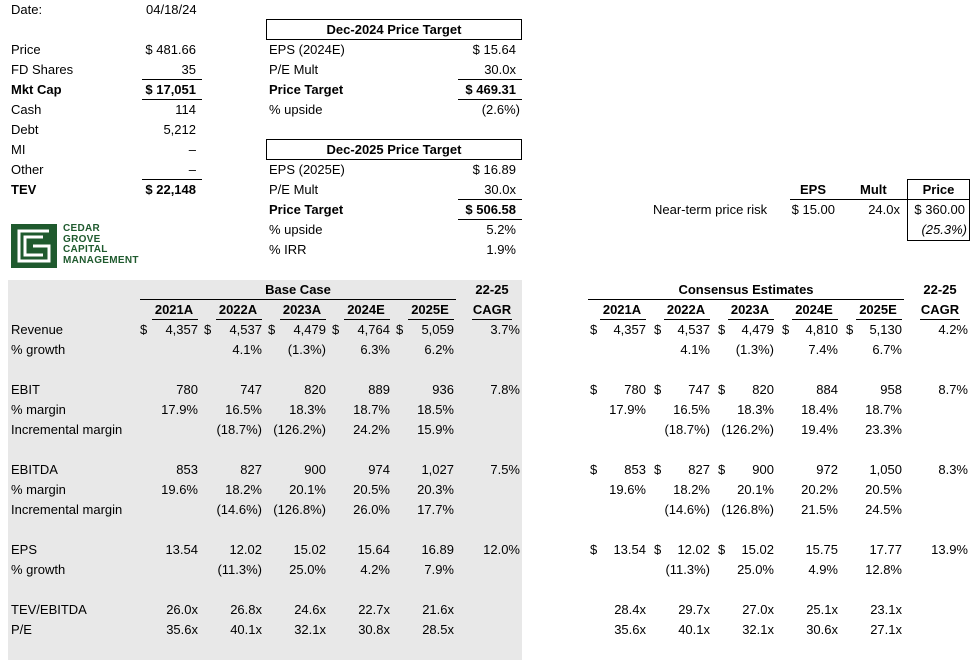 The height and width of the screenshot is (665, 976). What do you see at coordinates (747, 429) in the screenshot?
I see `consensus-cell: (126.2%)` at bounding box center [747, 429].